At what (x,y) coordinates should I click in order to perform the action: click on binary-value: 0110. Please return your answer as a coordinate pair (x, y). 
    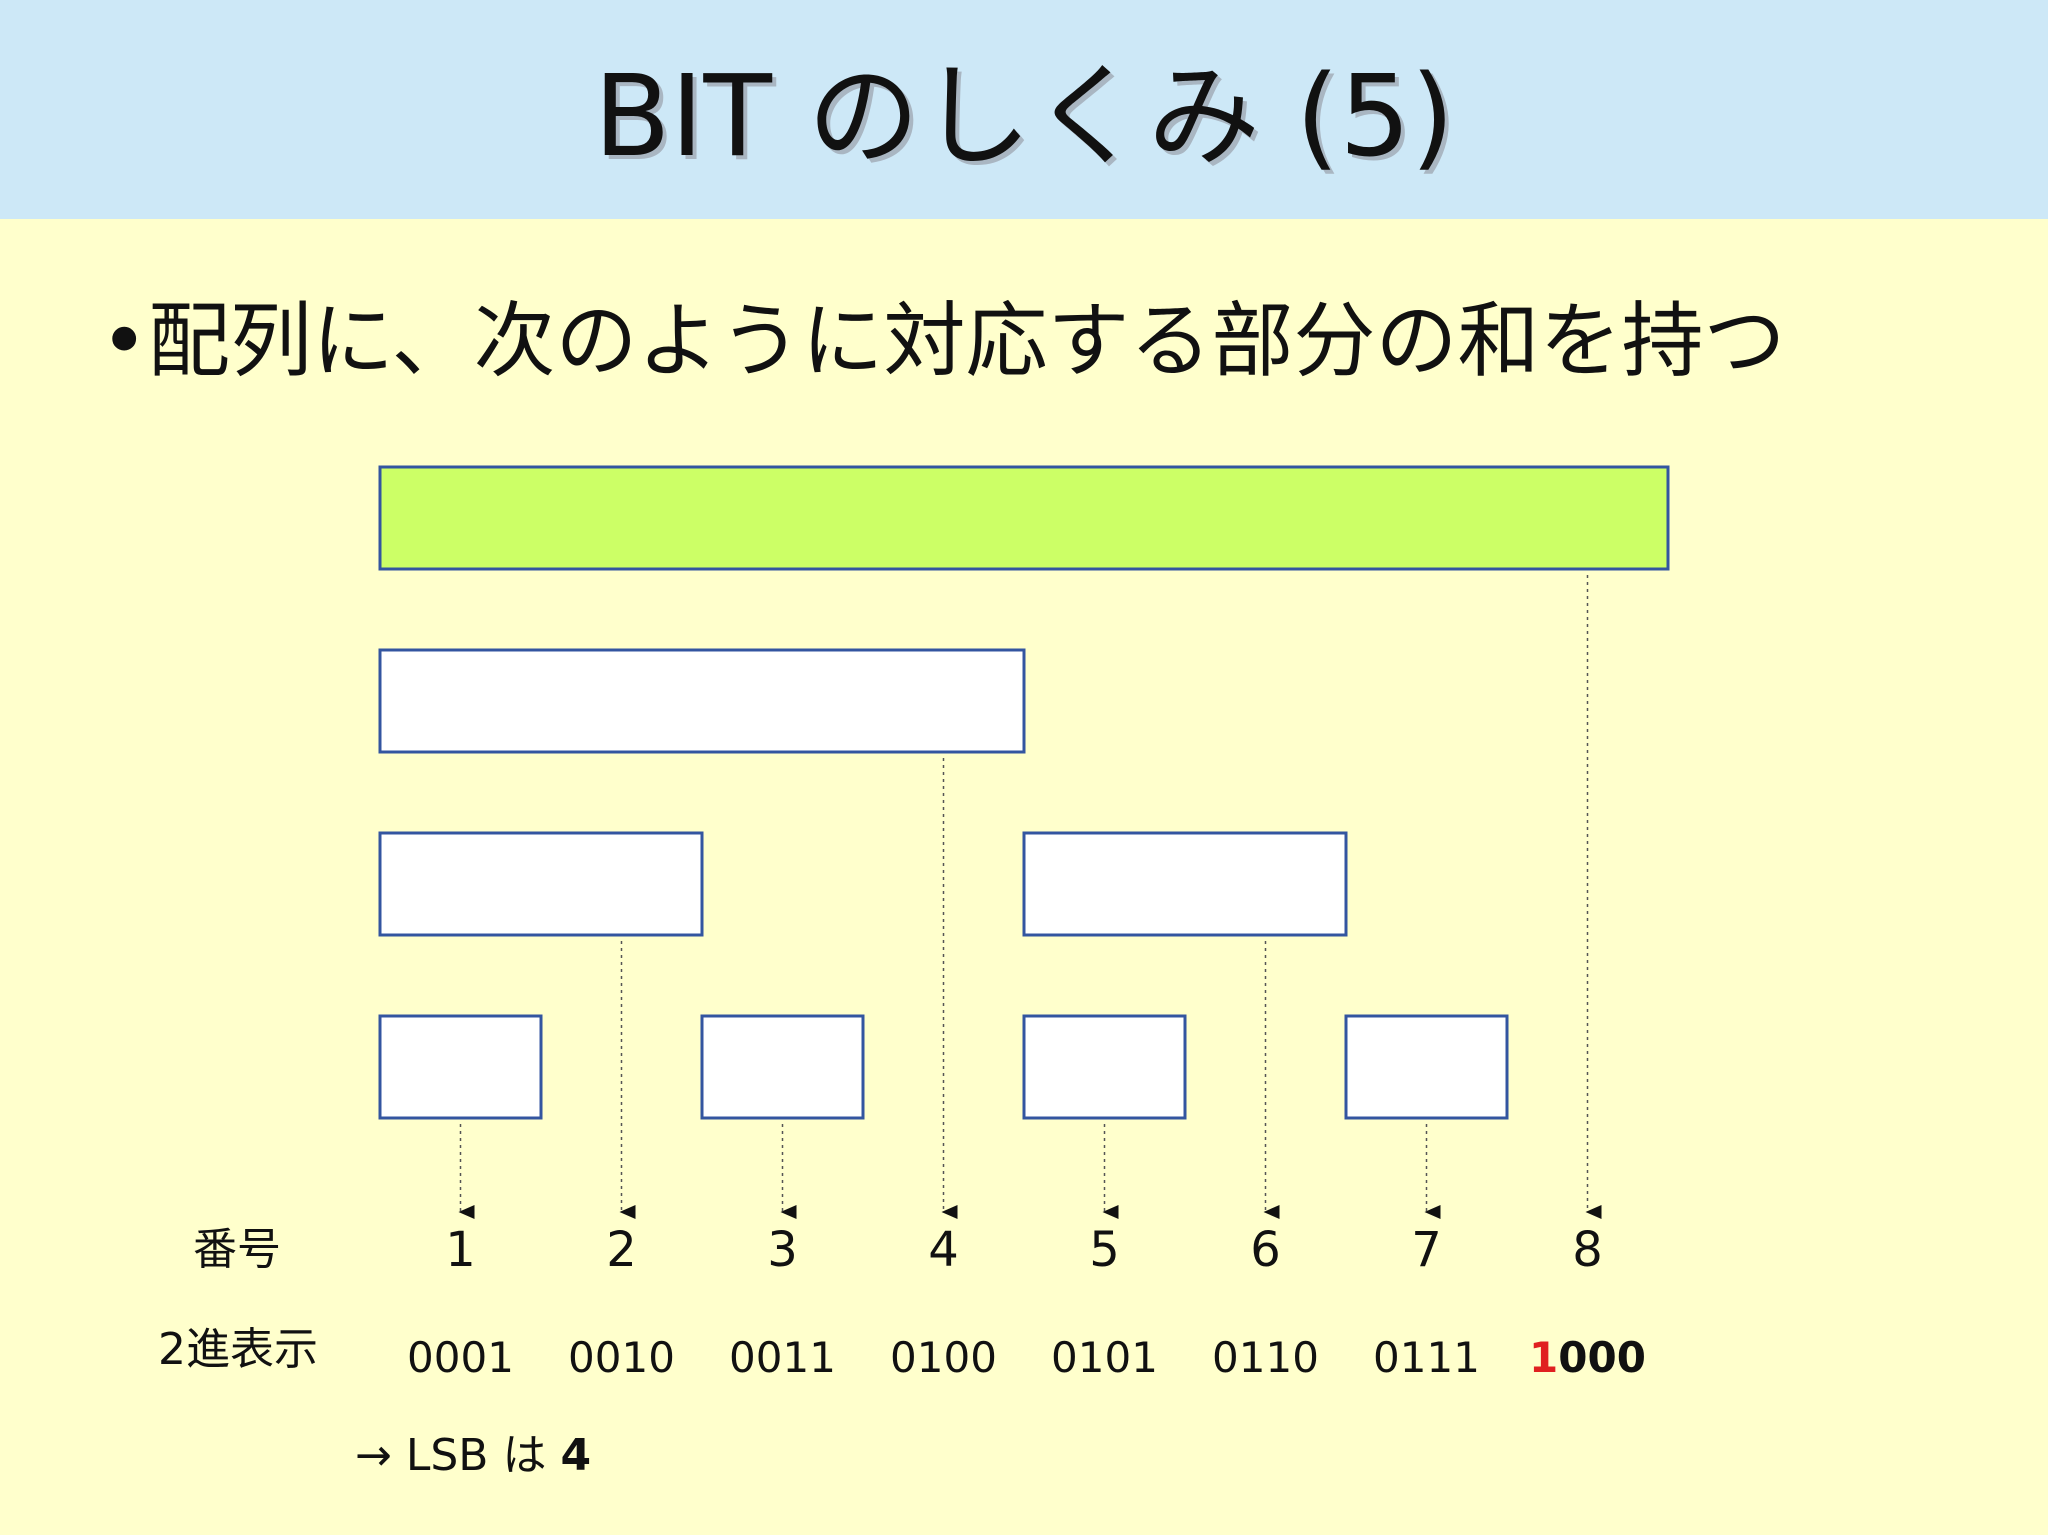
    Looking at the image, I should click on (1265, 1357).